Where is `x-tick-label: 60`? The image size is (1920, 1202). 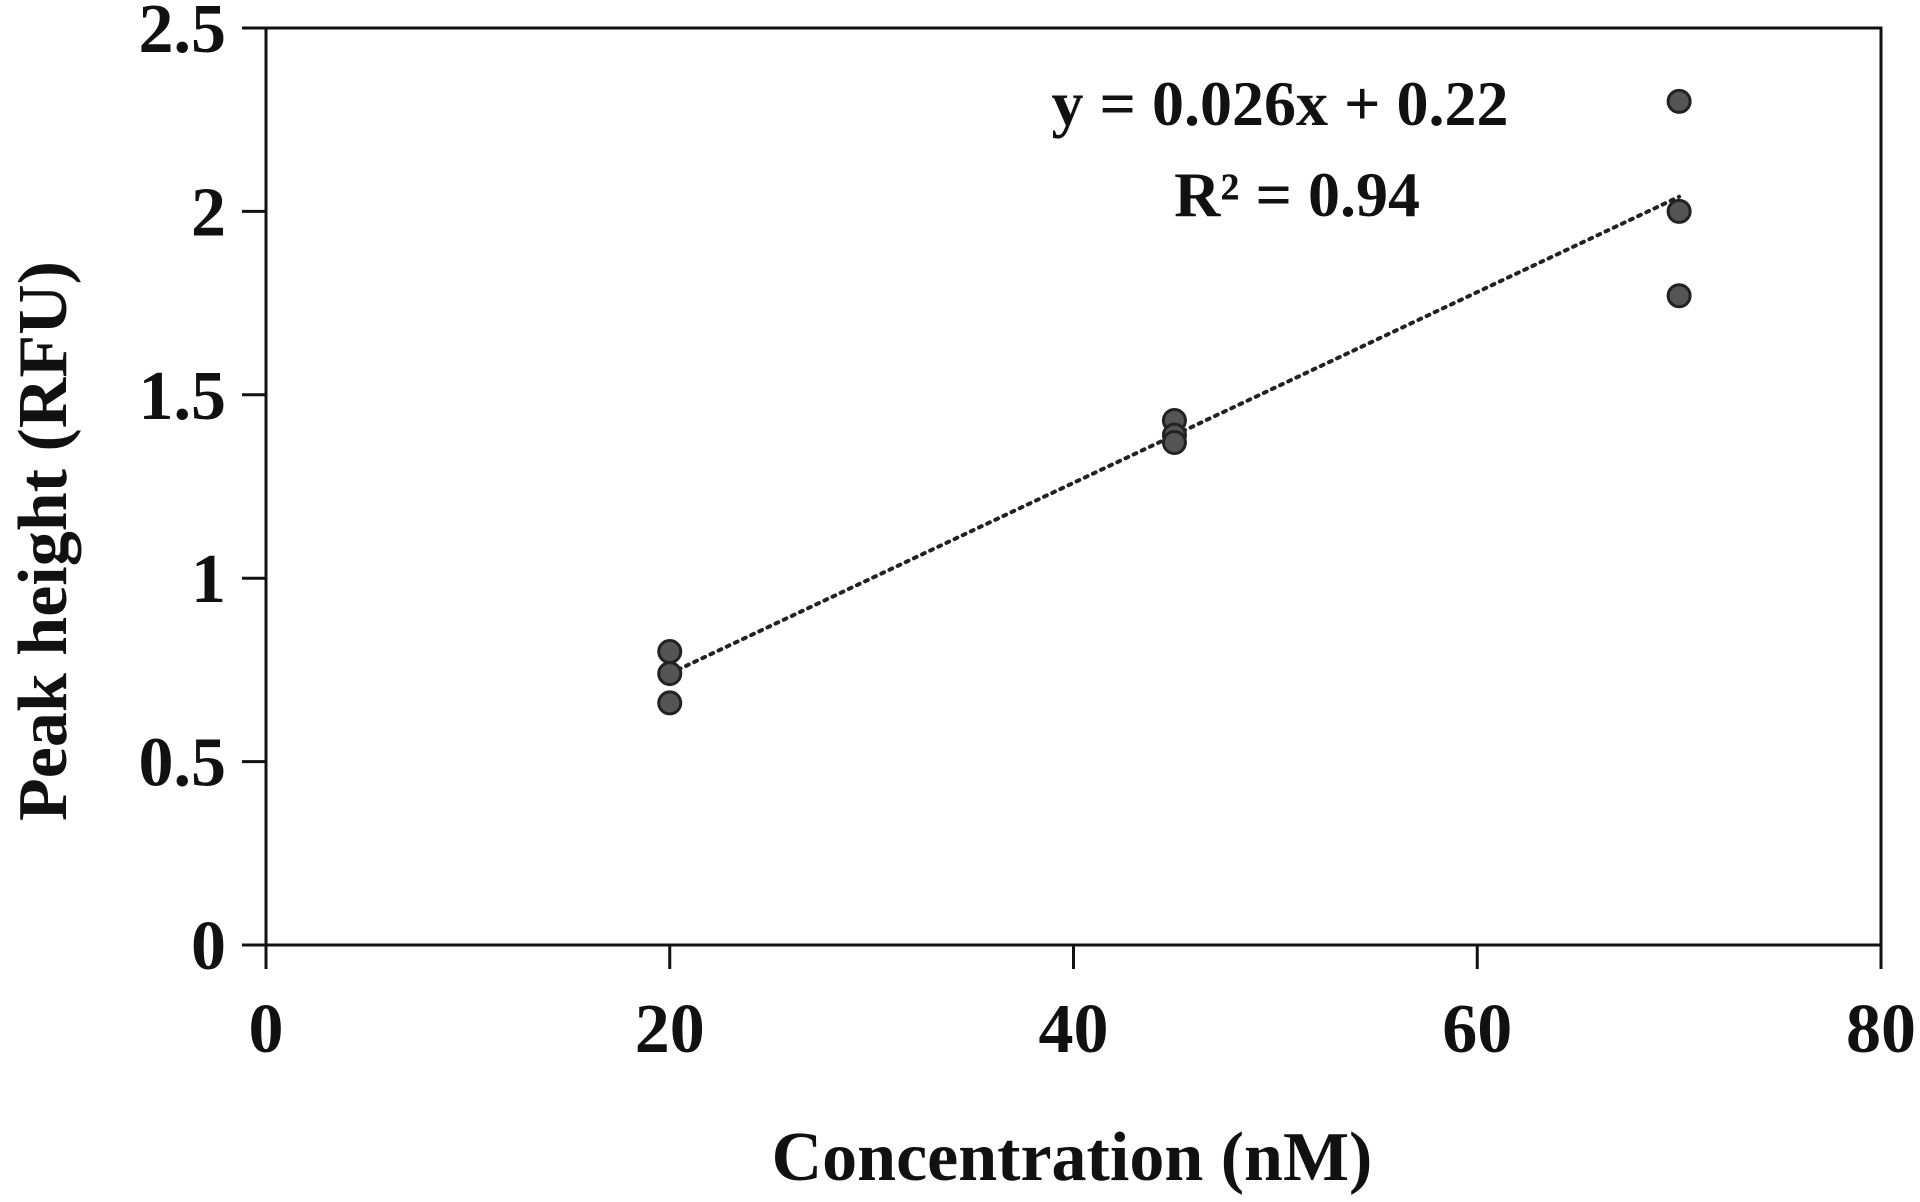 x-tick-label: 60 is located at coordinates (1477, 1029).